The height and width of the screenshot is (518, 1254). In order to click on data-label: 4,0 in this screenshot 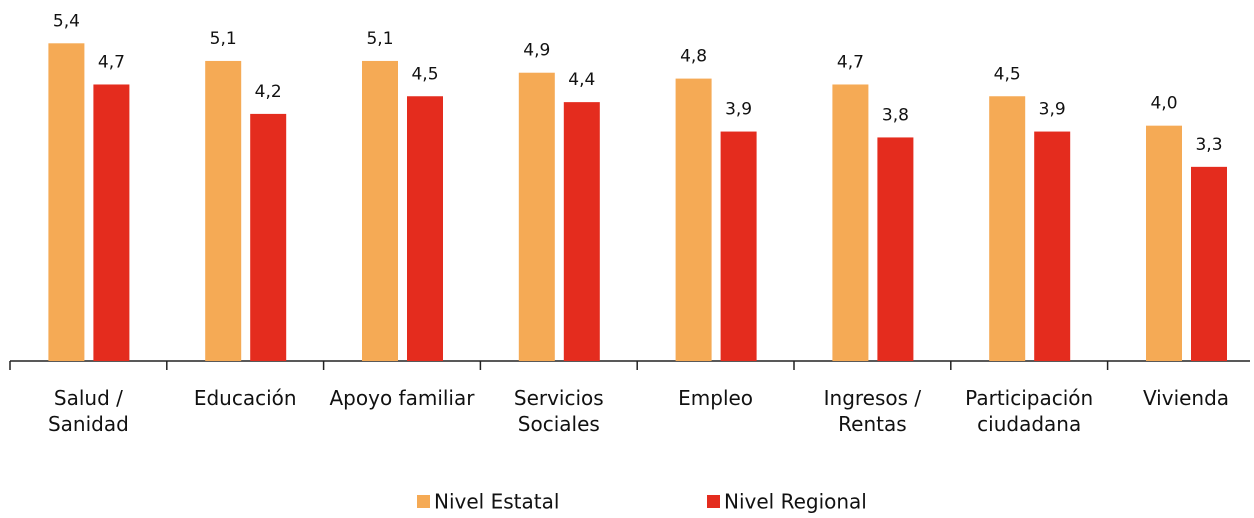, I will do `click(1163, 104)`.